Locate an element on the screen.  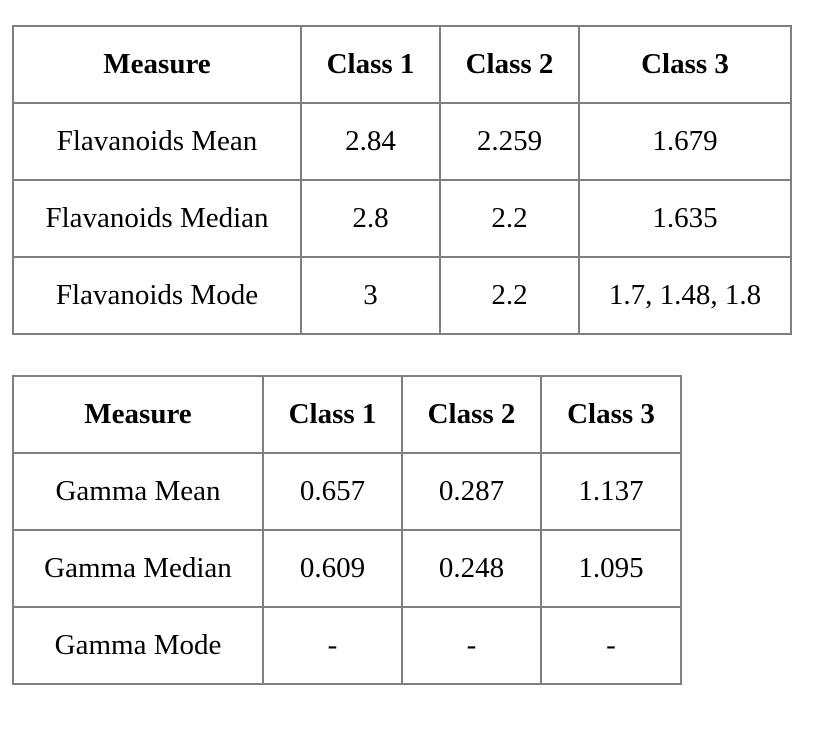
row-label-cell: Gamma Mean is located at coordinates (138, 491).